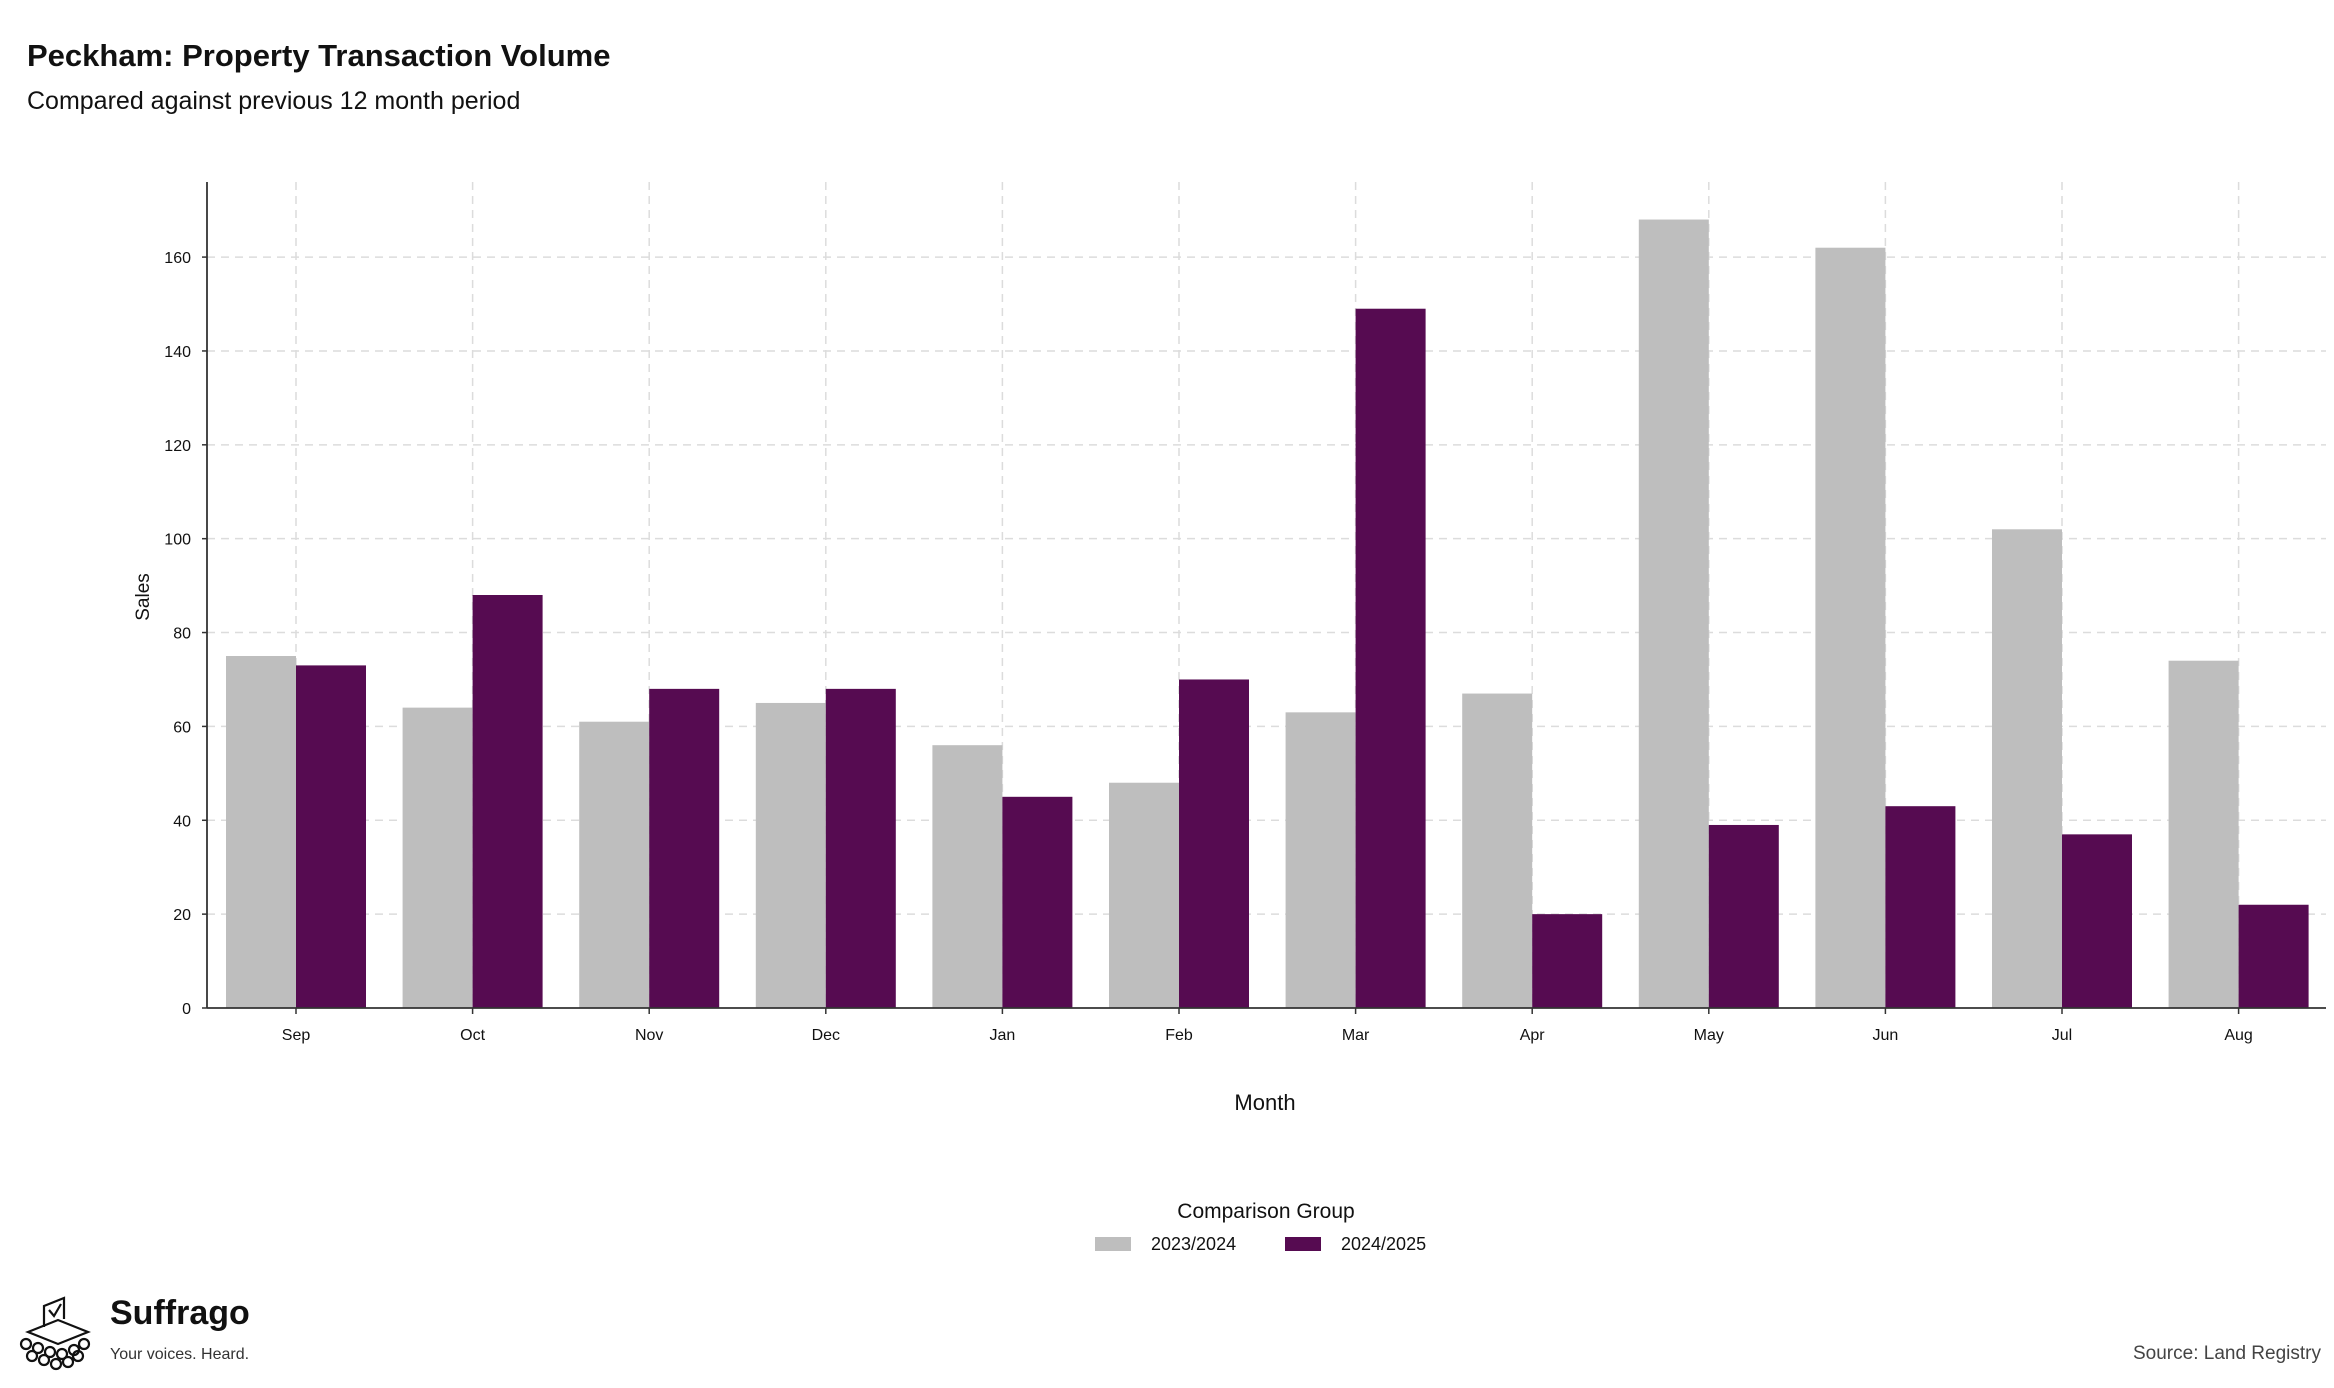 This screenshot has width=2334, height=1388. What do you see at coordinates (1356, 1035) in the screenshot?
I see `x-tick-label-mar: Mar` at bounding box center [1356, 1035].